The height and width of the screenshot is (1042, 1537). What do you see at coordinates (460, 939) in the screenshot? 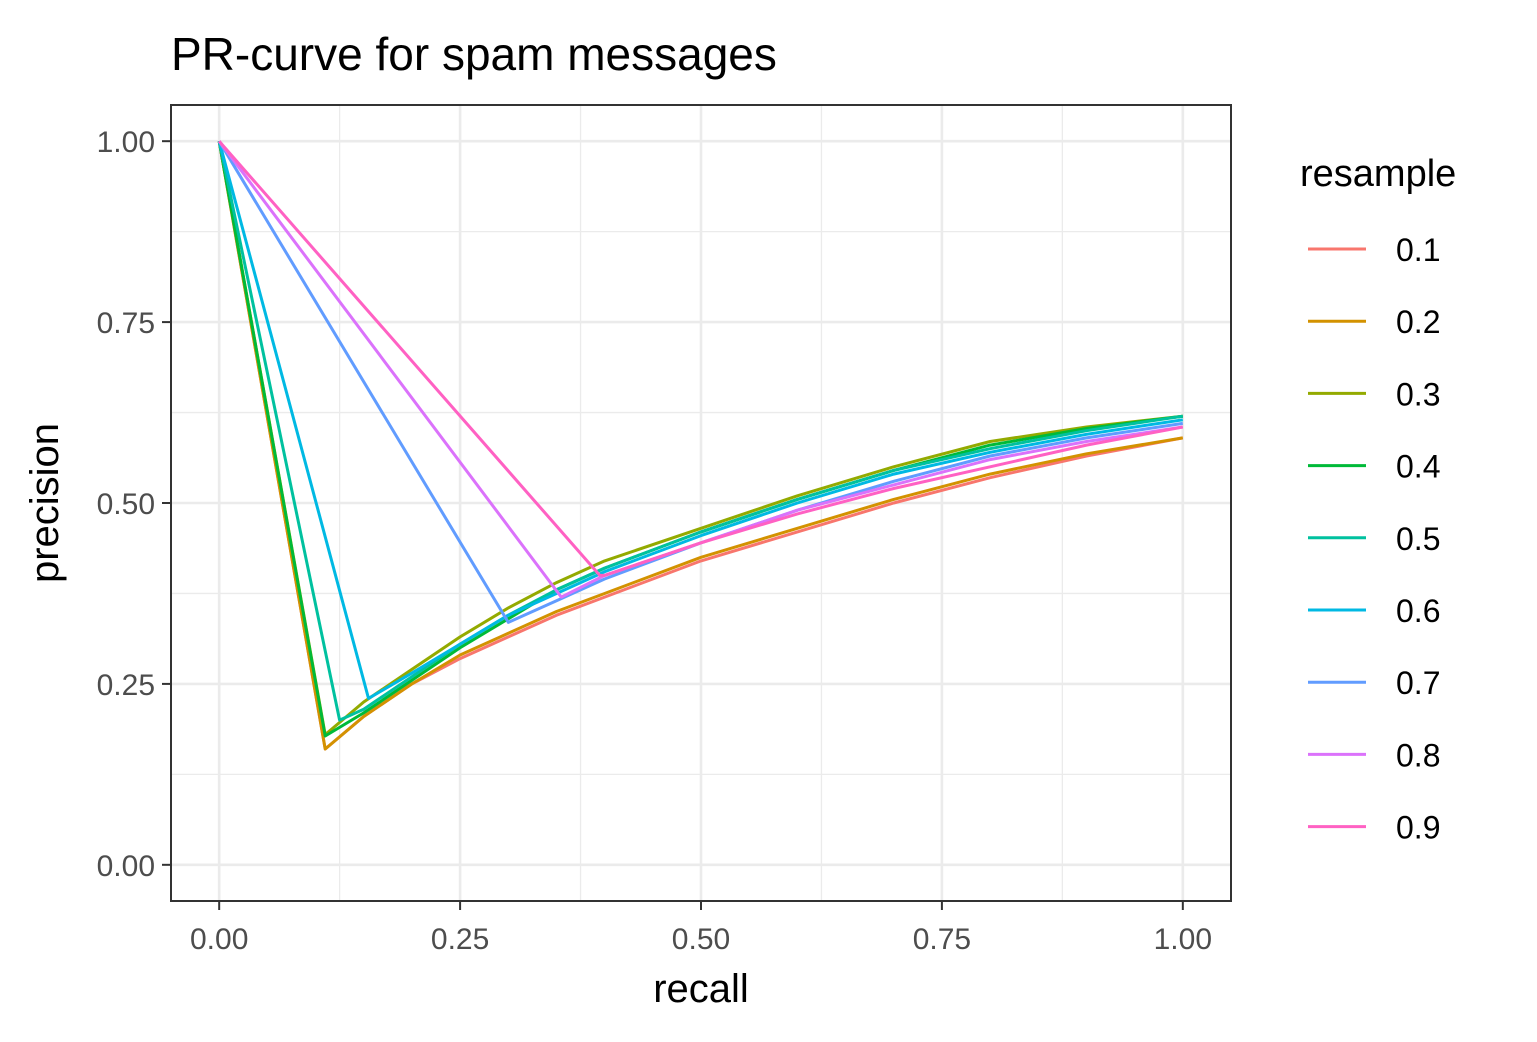
I see `x-tick-label: 0.25` at bounding box center [460, 939].